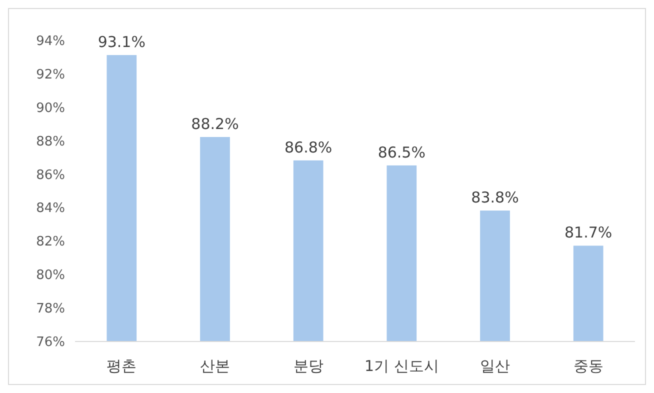  Describe the element at coordinates (50, 242) in the screenshot. I see `y-tick-label: 82%` at that location.